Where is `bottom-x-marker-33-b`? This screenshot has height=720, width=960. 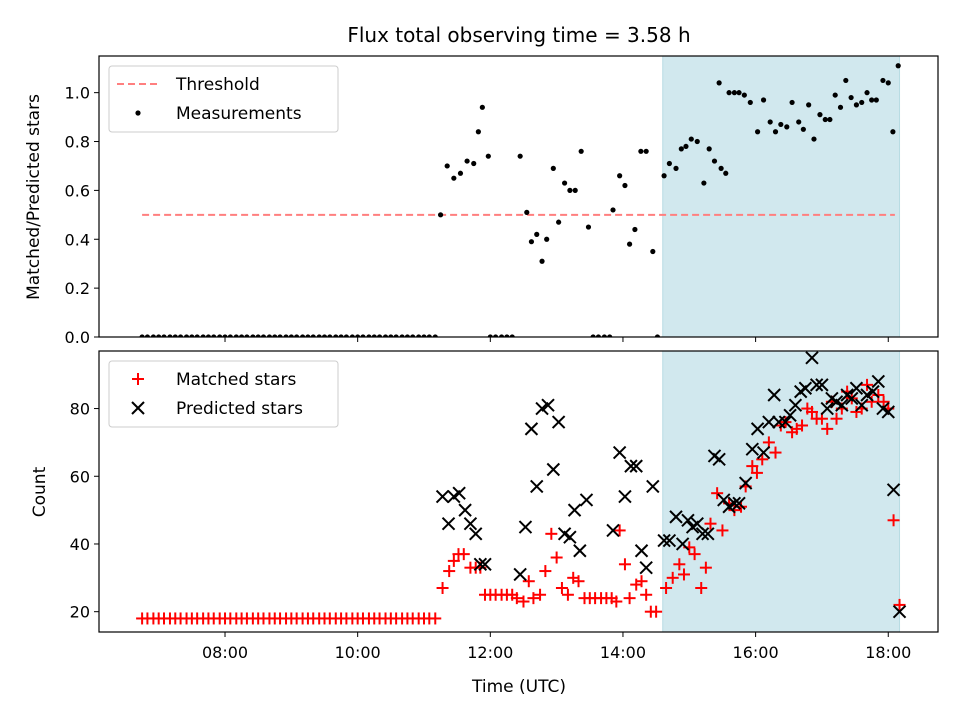 bottom-x-marker-33-b is located at coordinates (682, 544).